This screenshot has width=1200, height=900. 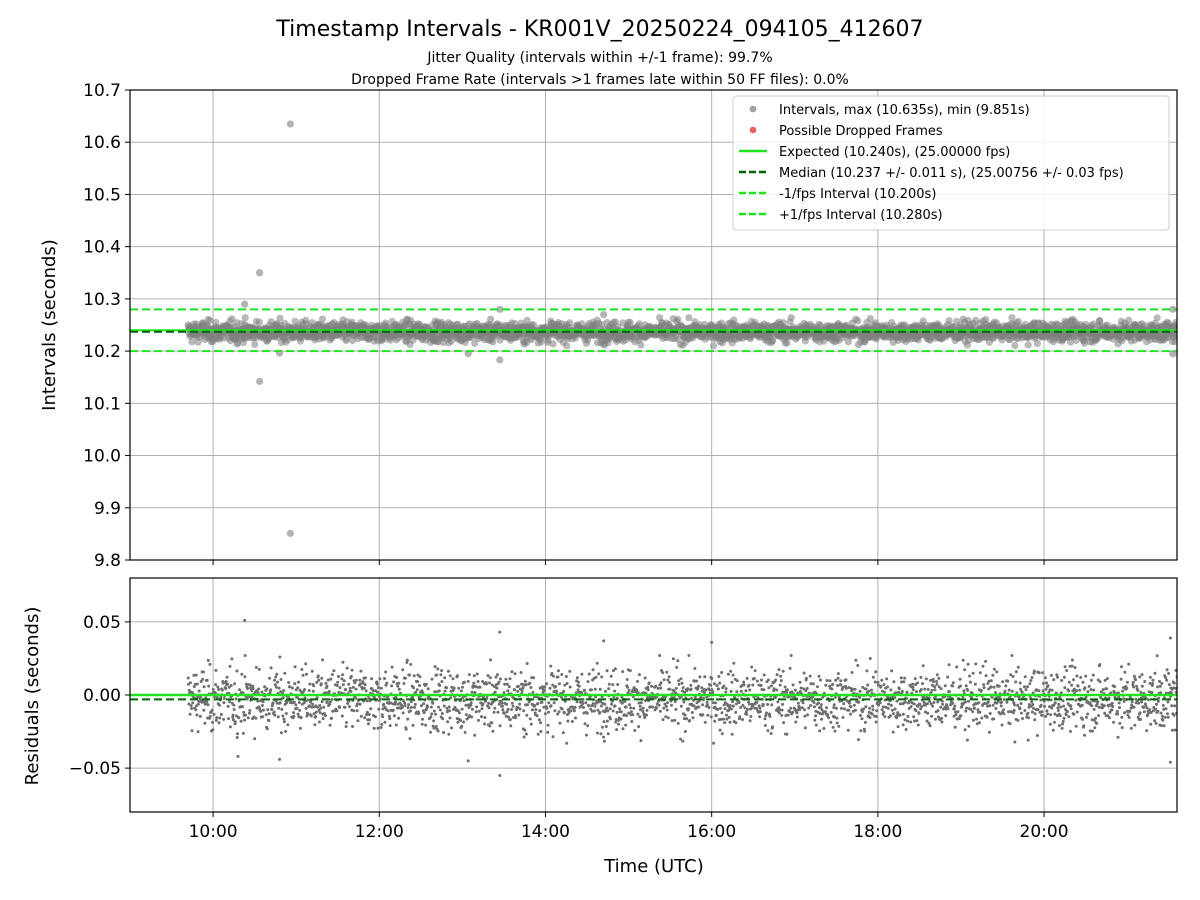 I want to click on interval-point, so click(x=870, y=319).